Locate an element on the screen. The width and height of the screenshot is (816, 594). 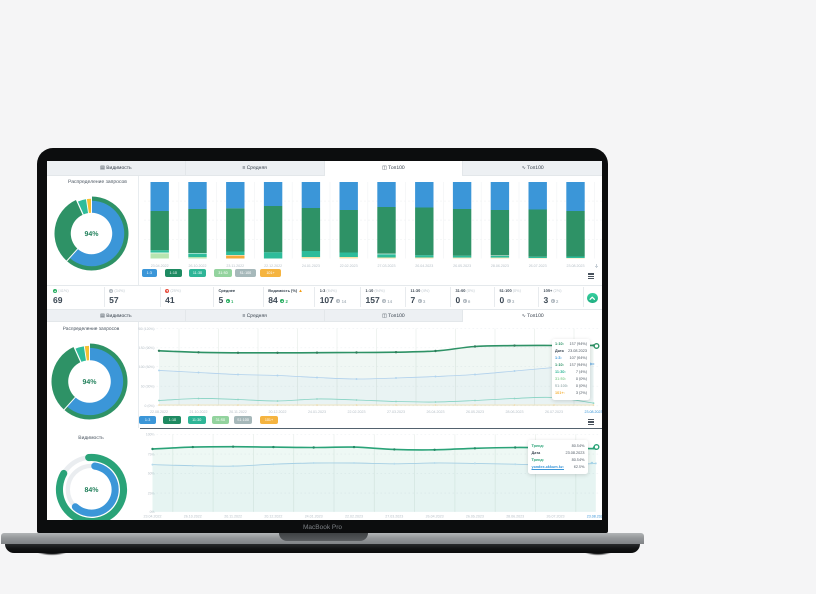
svg-text: 22.12.2022 is located at coordinates (273, 266).